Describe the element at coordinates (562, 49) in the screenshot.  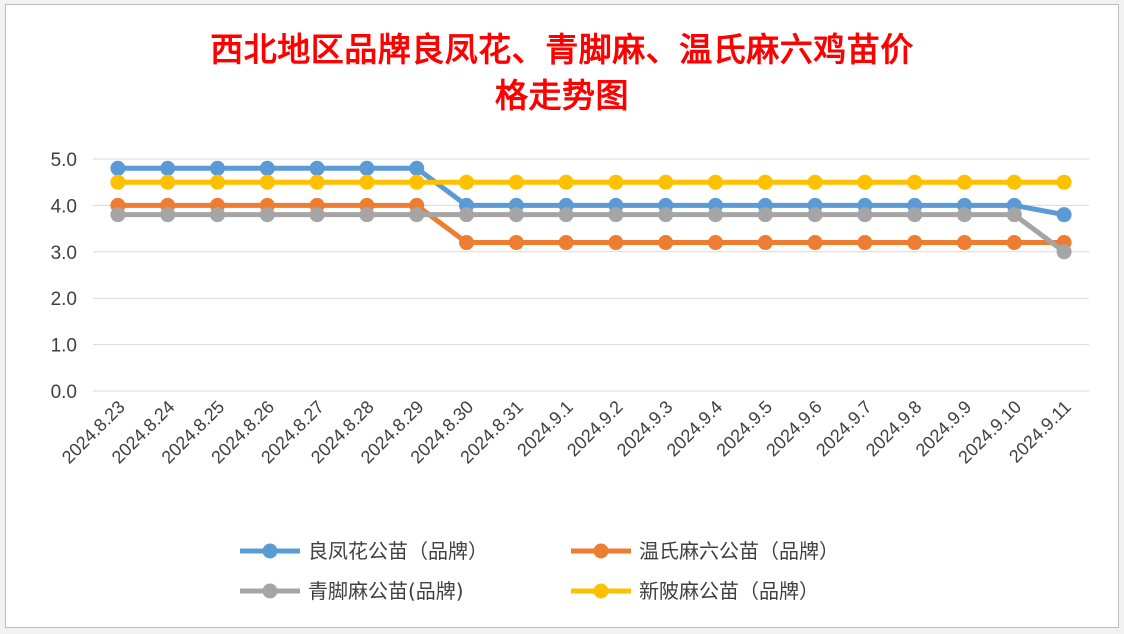
I see `chart-title-line1: 西北地区品牌良凤花、青脚麻、温氏麻六鸡苗价` at that location.